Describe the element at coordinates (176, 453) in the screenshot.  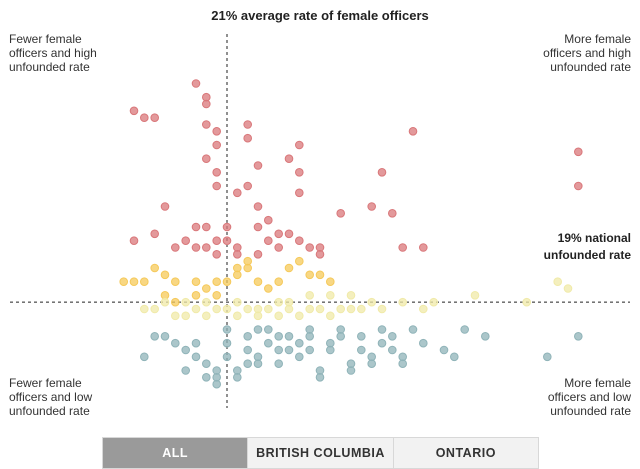
I see `tab-all: ALL` at that location.